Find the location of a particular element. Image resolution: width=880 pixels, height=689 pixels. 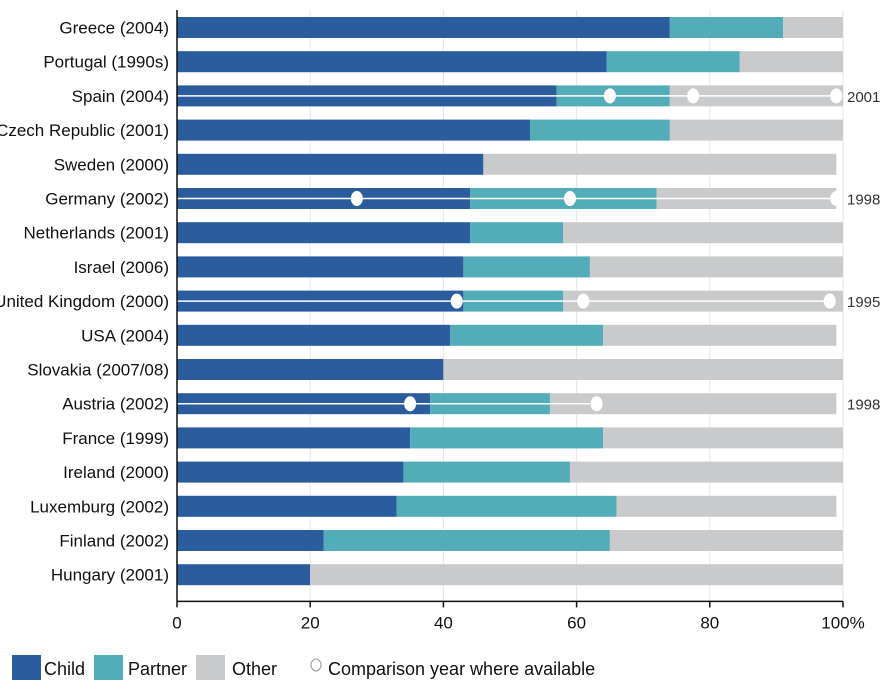

category-label: Austria (2002) is located at coordinates (115, 404).